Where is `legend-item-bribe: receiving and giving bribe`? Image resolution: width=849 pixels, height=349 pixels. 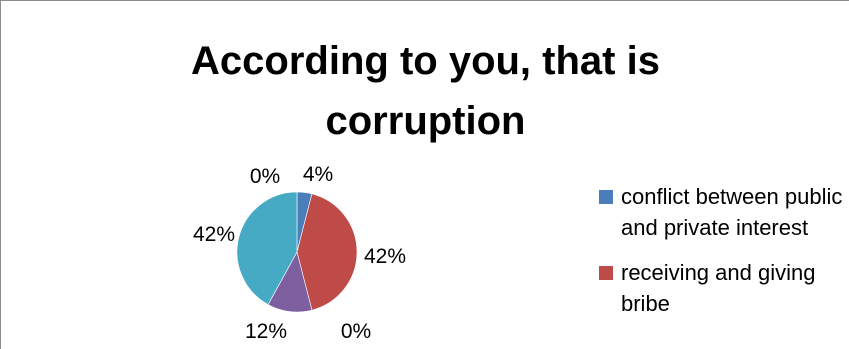 legend-item-bribe: receiving and giving bribe is located at coordinates (724, 288).